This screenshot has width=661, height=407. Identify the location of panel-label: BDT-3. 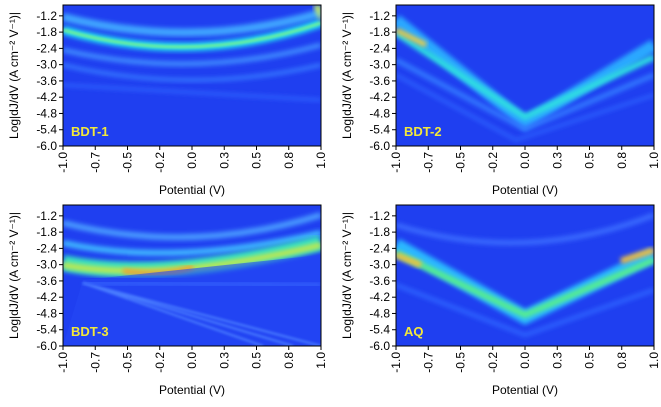
(90, 331).